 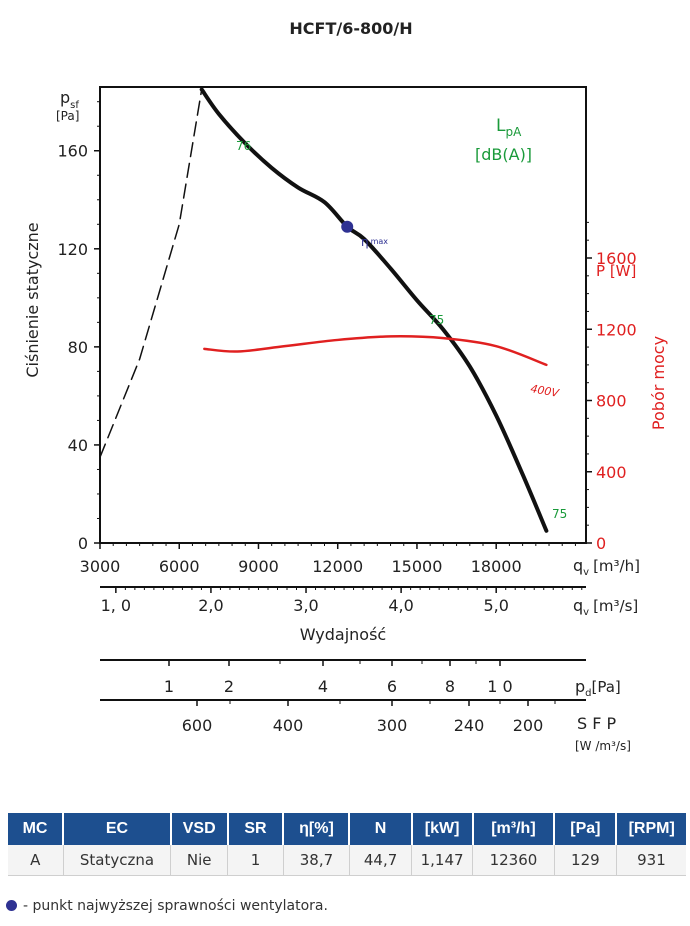 I want to click on x-tick-label: 12000, so click(x=337, y=566).